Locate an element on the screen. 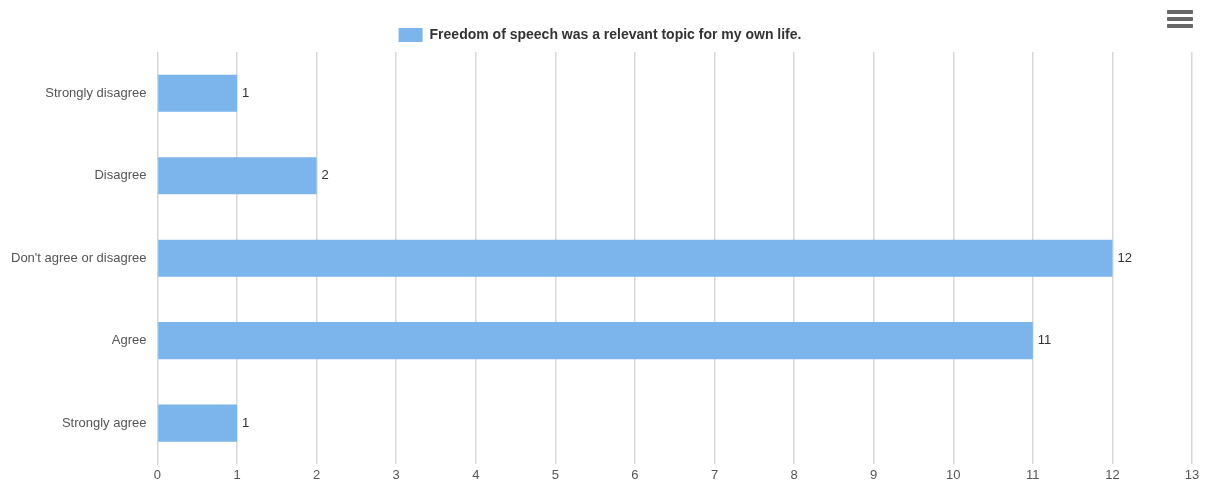  x-tick-label: 11 is located at coordinates (1033, 474).